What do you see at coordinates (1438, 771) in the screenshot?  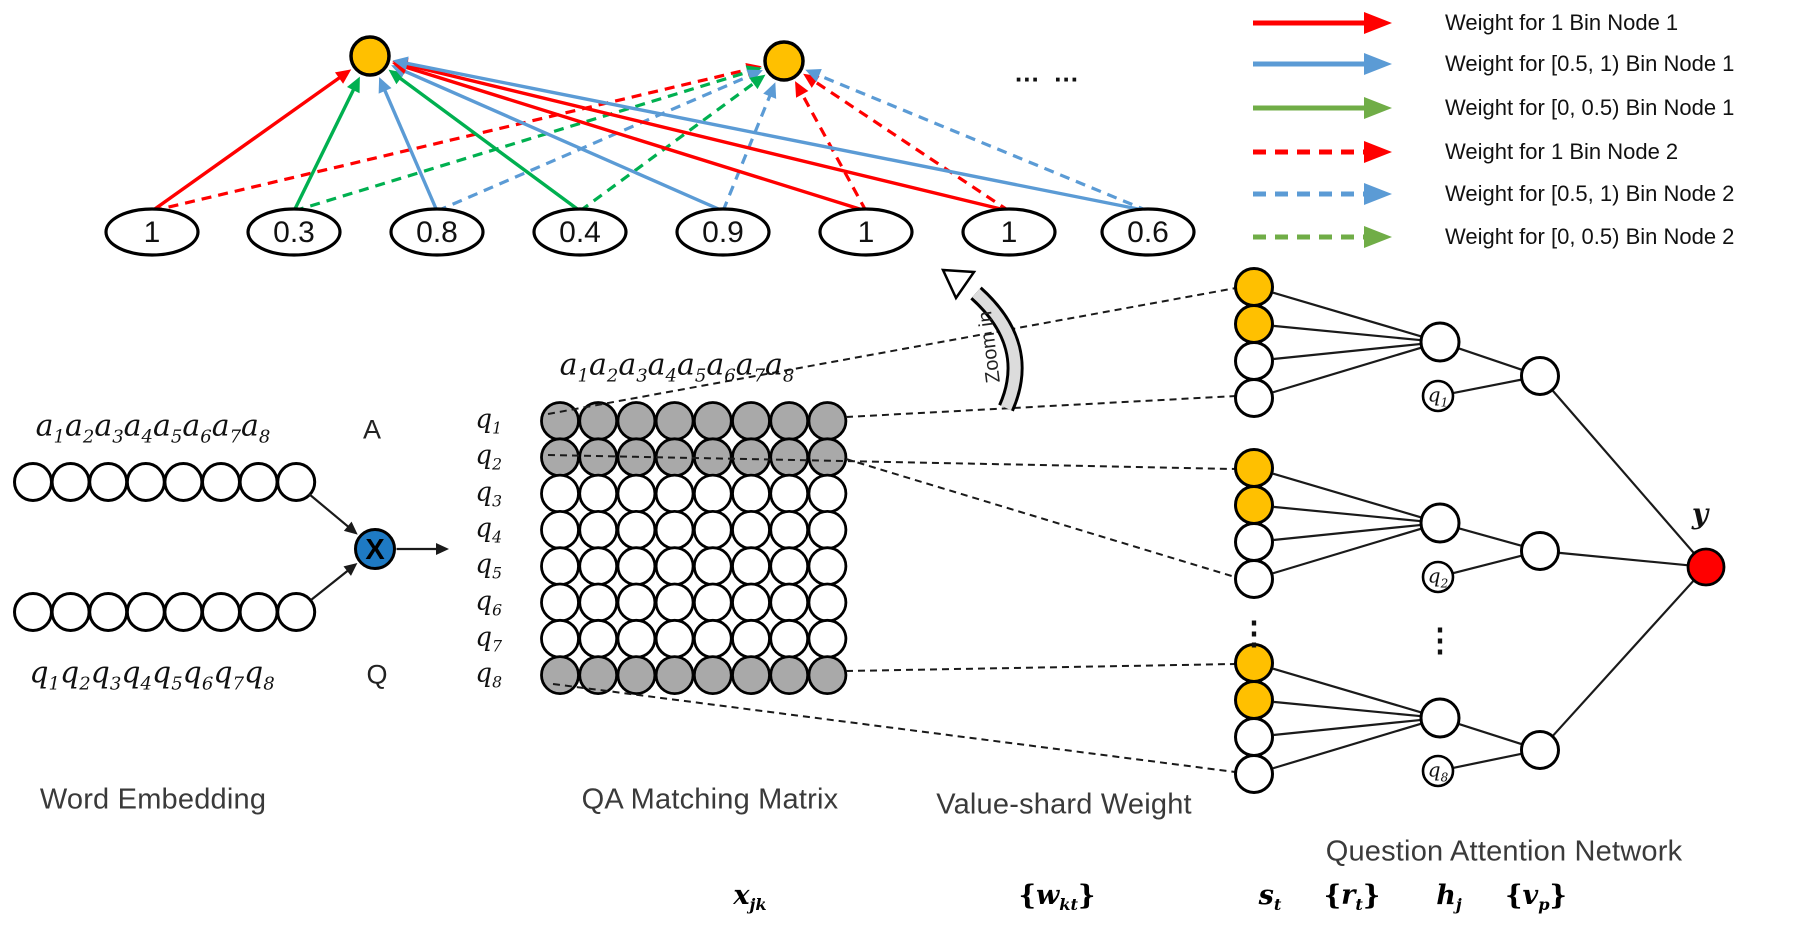 I see `attention-q-node` at bounding box center [1438, 771].